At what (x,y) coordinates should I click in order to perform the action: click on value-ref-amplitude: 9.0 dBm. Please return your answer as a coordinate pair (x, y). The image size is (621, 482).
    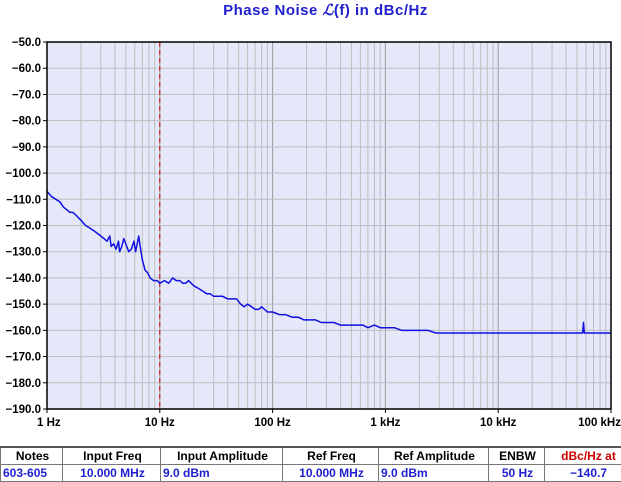
    Looking at the image, I should click on (434, 473).